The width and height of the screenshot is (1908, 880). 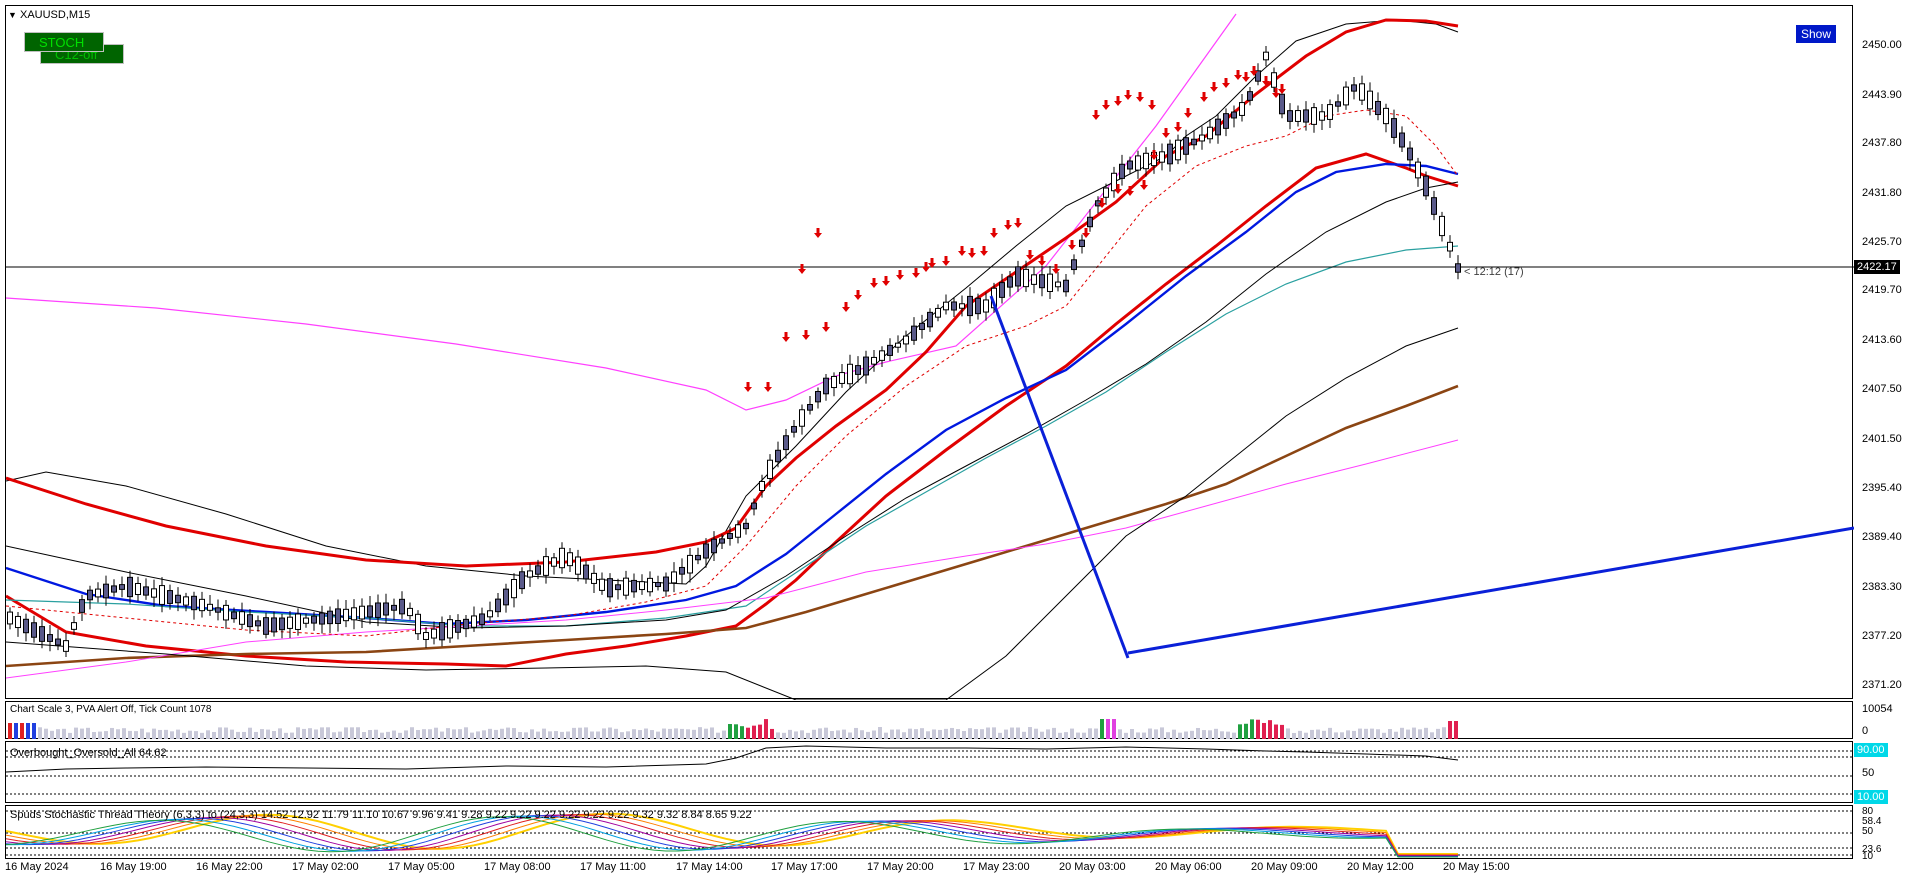 I want to click on overbought-oversold-pane: Overbought_Oversold_All 64.62, so click(x=929, y=772).